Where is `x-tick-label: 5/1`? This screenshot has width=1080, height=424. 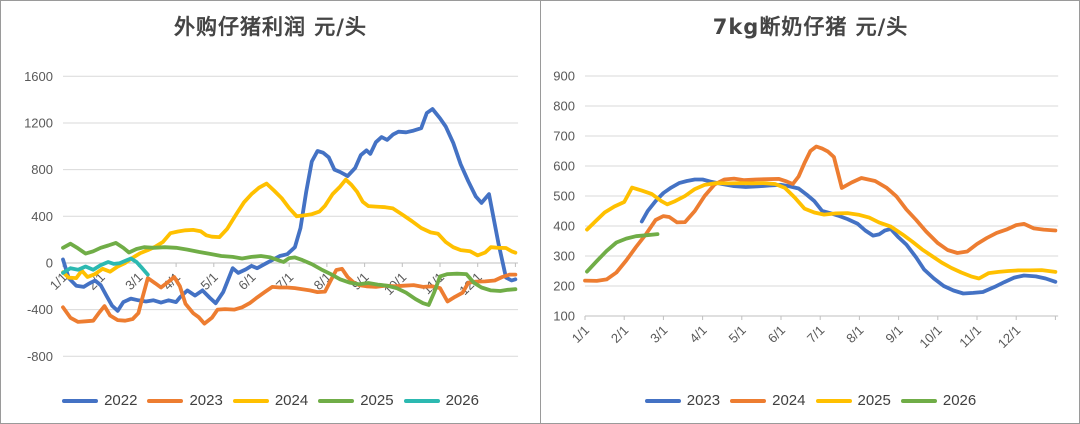
x-tick-label: 5/1 is located at coordinates (737, 334).